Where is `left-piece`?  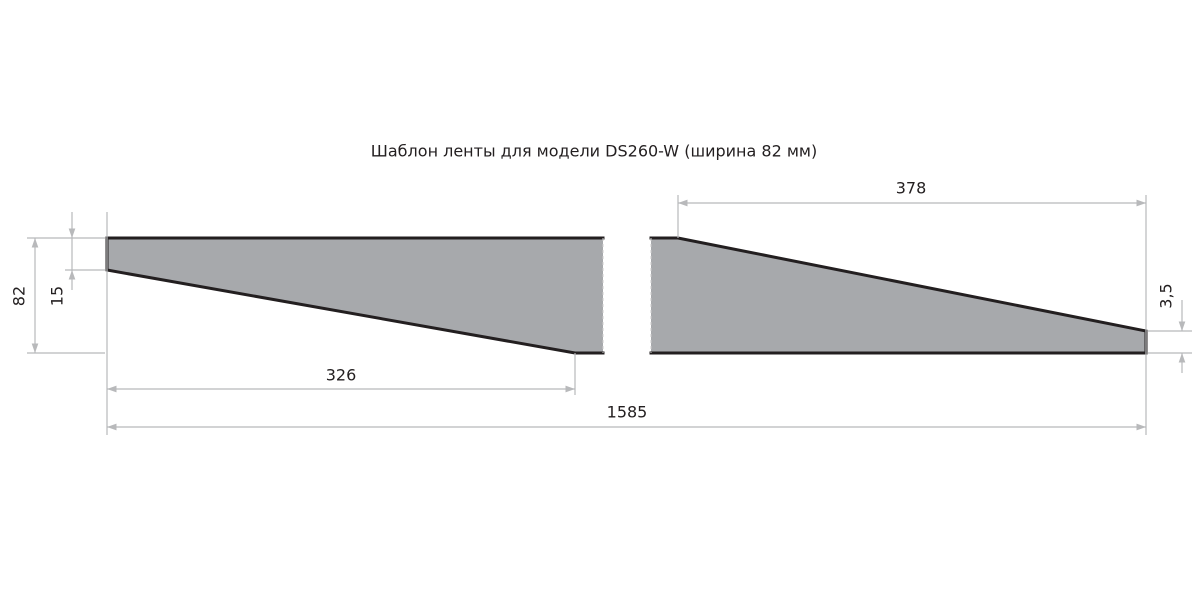
left-piece is located at coordinates (355, 295).